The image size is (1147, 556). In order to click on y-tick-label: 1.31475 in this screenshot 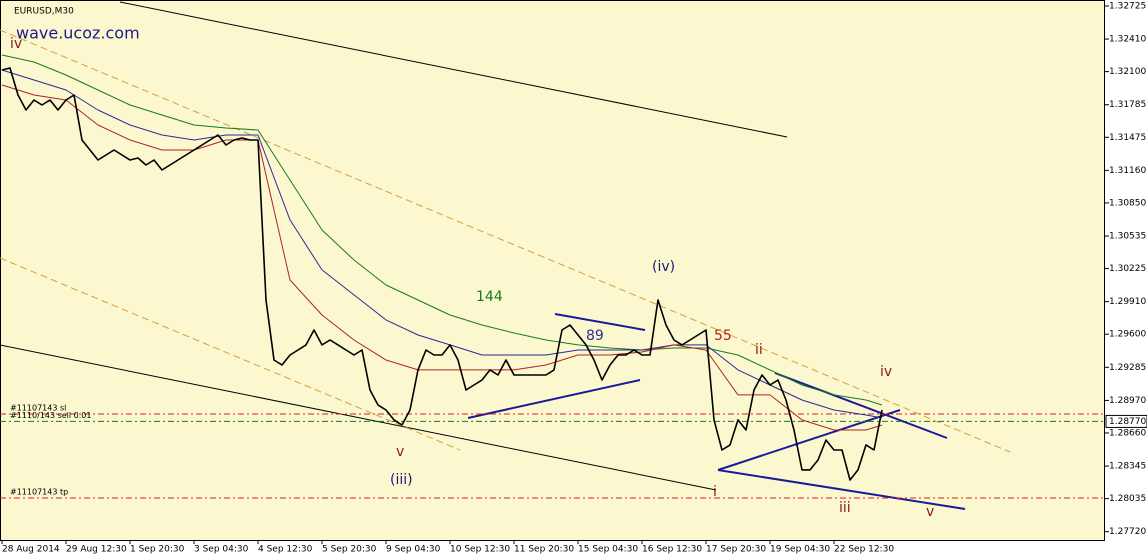, I will do `click(1127, 138)`.